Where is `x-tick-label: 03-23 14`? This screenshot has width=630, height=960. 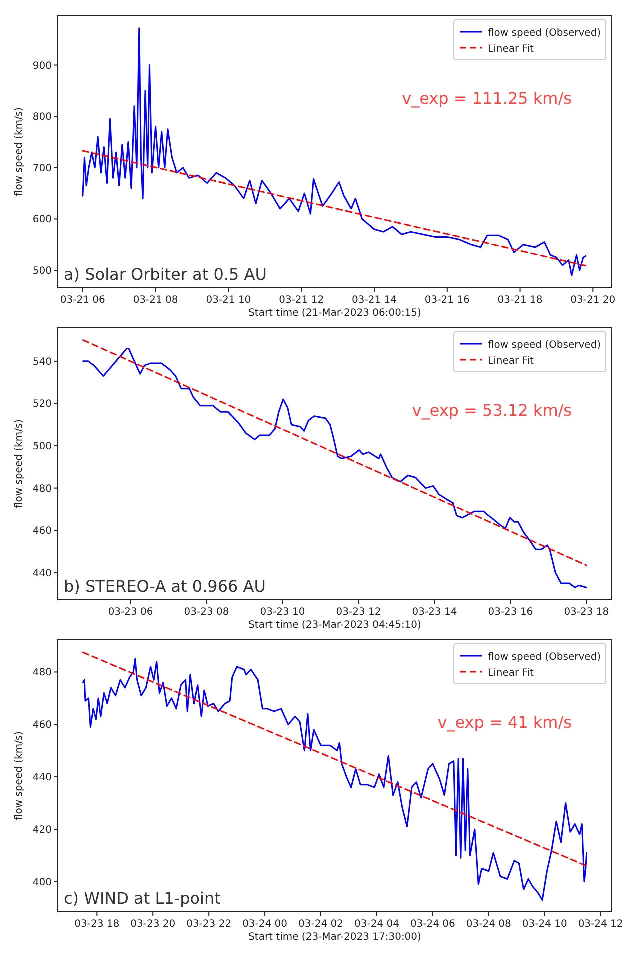 x-tick-label: 03-23 14 is located at coordinates (435, 612).